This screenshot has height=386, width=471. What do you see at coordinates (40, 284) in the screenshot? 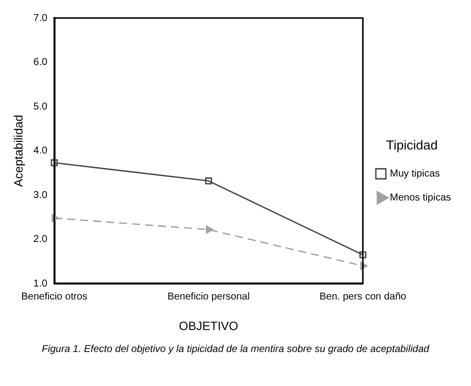
I see `y-tick-label: 1.0` at bounding box center [40, 284].